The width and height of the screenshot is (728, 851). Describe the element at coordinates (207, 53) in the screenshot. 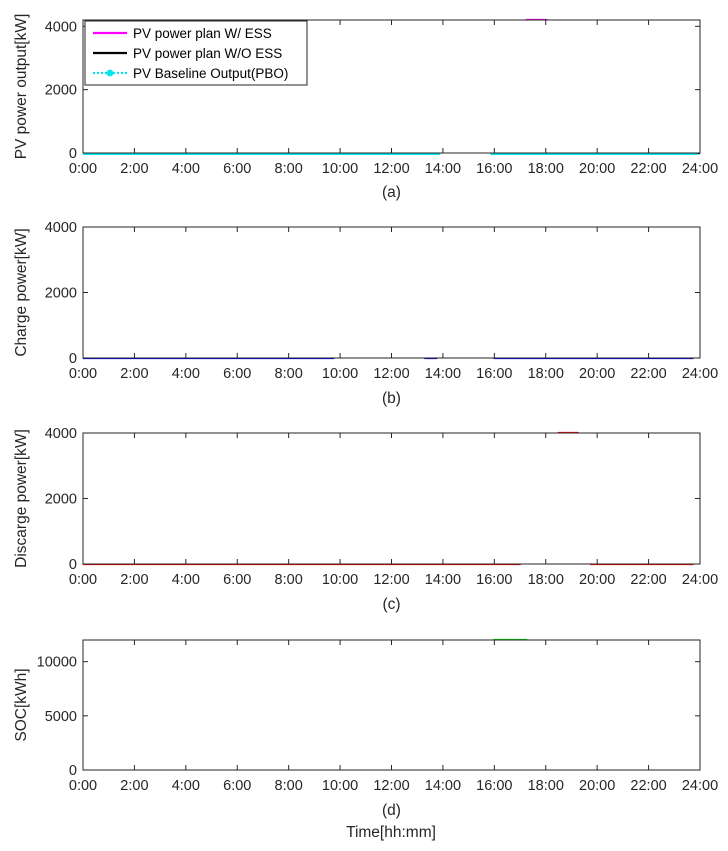

I see `legend-entry-pv-power-plan-w-o-ess: PV power plan W/O ESS` at that location.